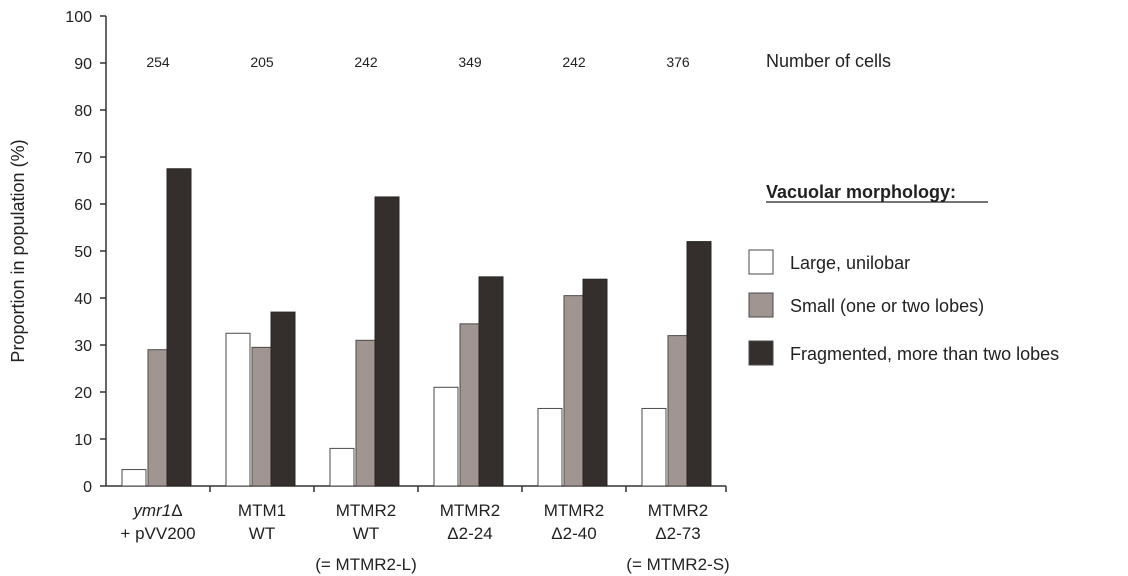  Describe the element at coordinates (262, 510) in the screenshot. I see `x-category-label: MTM1` at that location.